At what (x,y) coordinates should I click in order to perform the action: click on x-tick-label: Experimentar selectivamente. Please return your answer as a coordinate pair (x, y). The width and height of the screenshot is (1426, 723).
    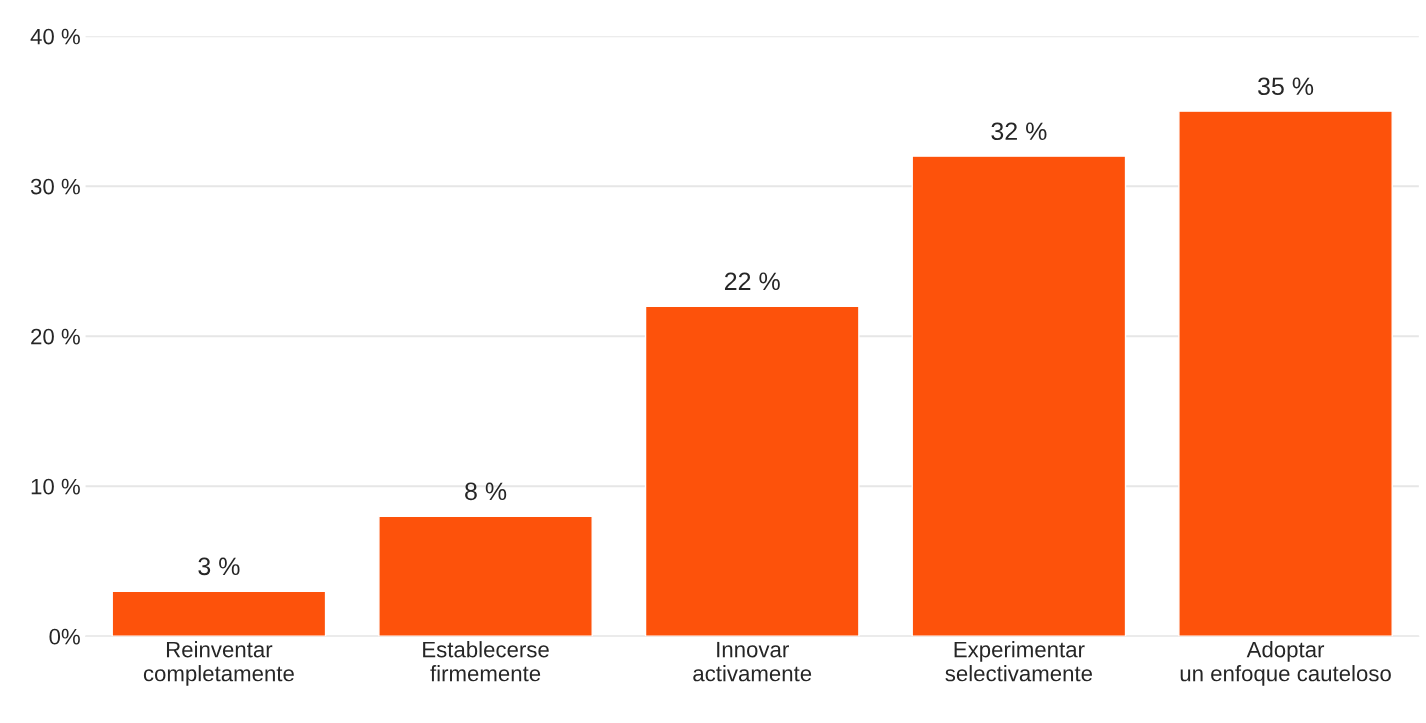
    Looking at the image, I should click on (1018, 661).